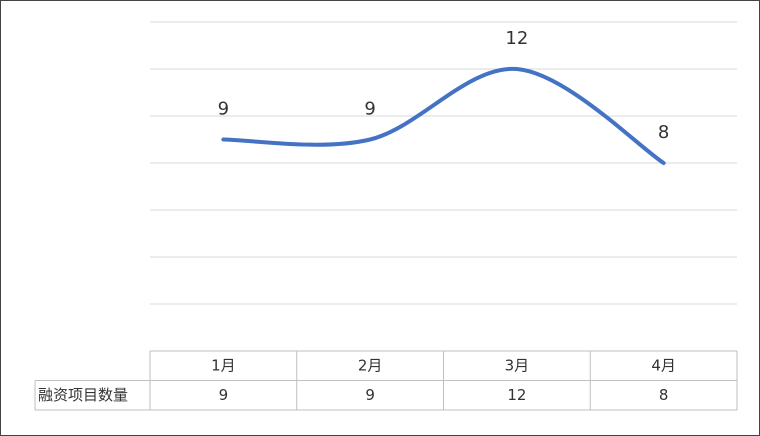 The image size is (760, 436). What do you see at coordinates (663, 365) in the screenshot?
I see `x-tick-label: 4月` at bounding box center [663, 365].